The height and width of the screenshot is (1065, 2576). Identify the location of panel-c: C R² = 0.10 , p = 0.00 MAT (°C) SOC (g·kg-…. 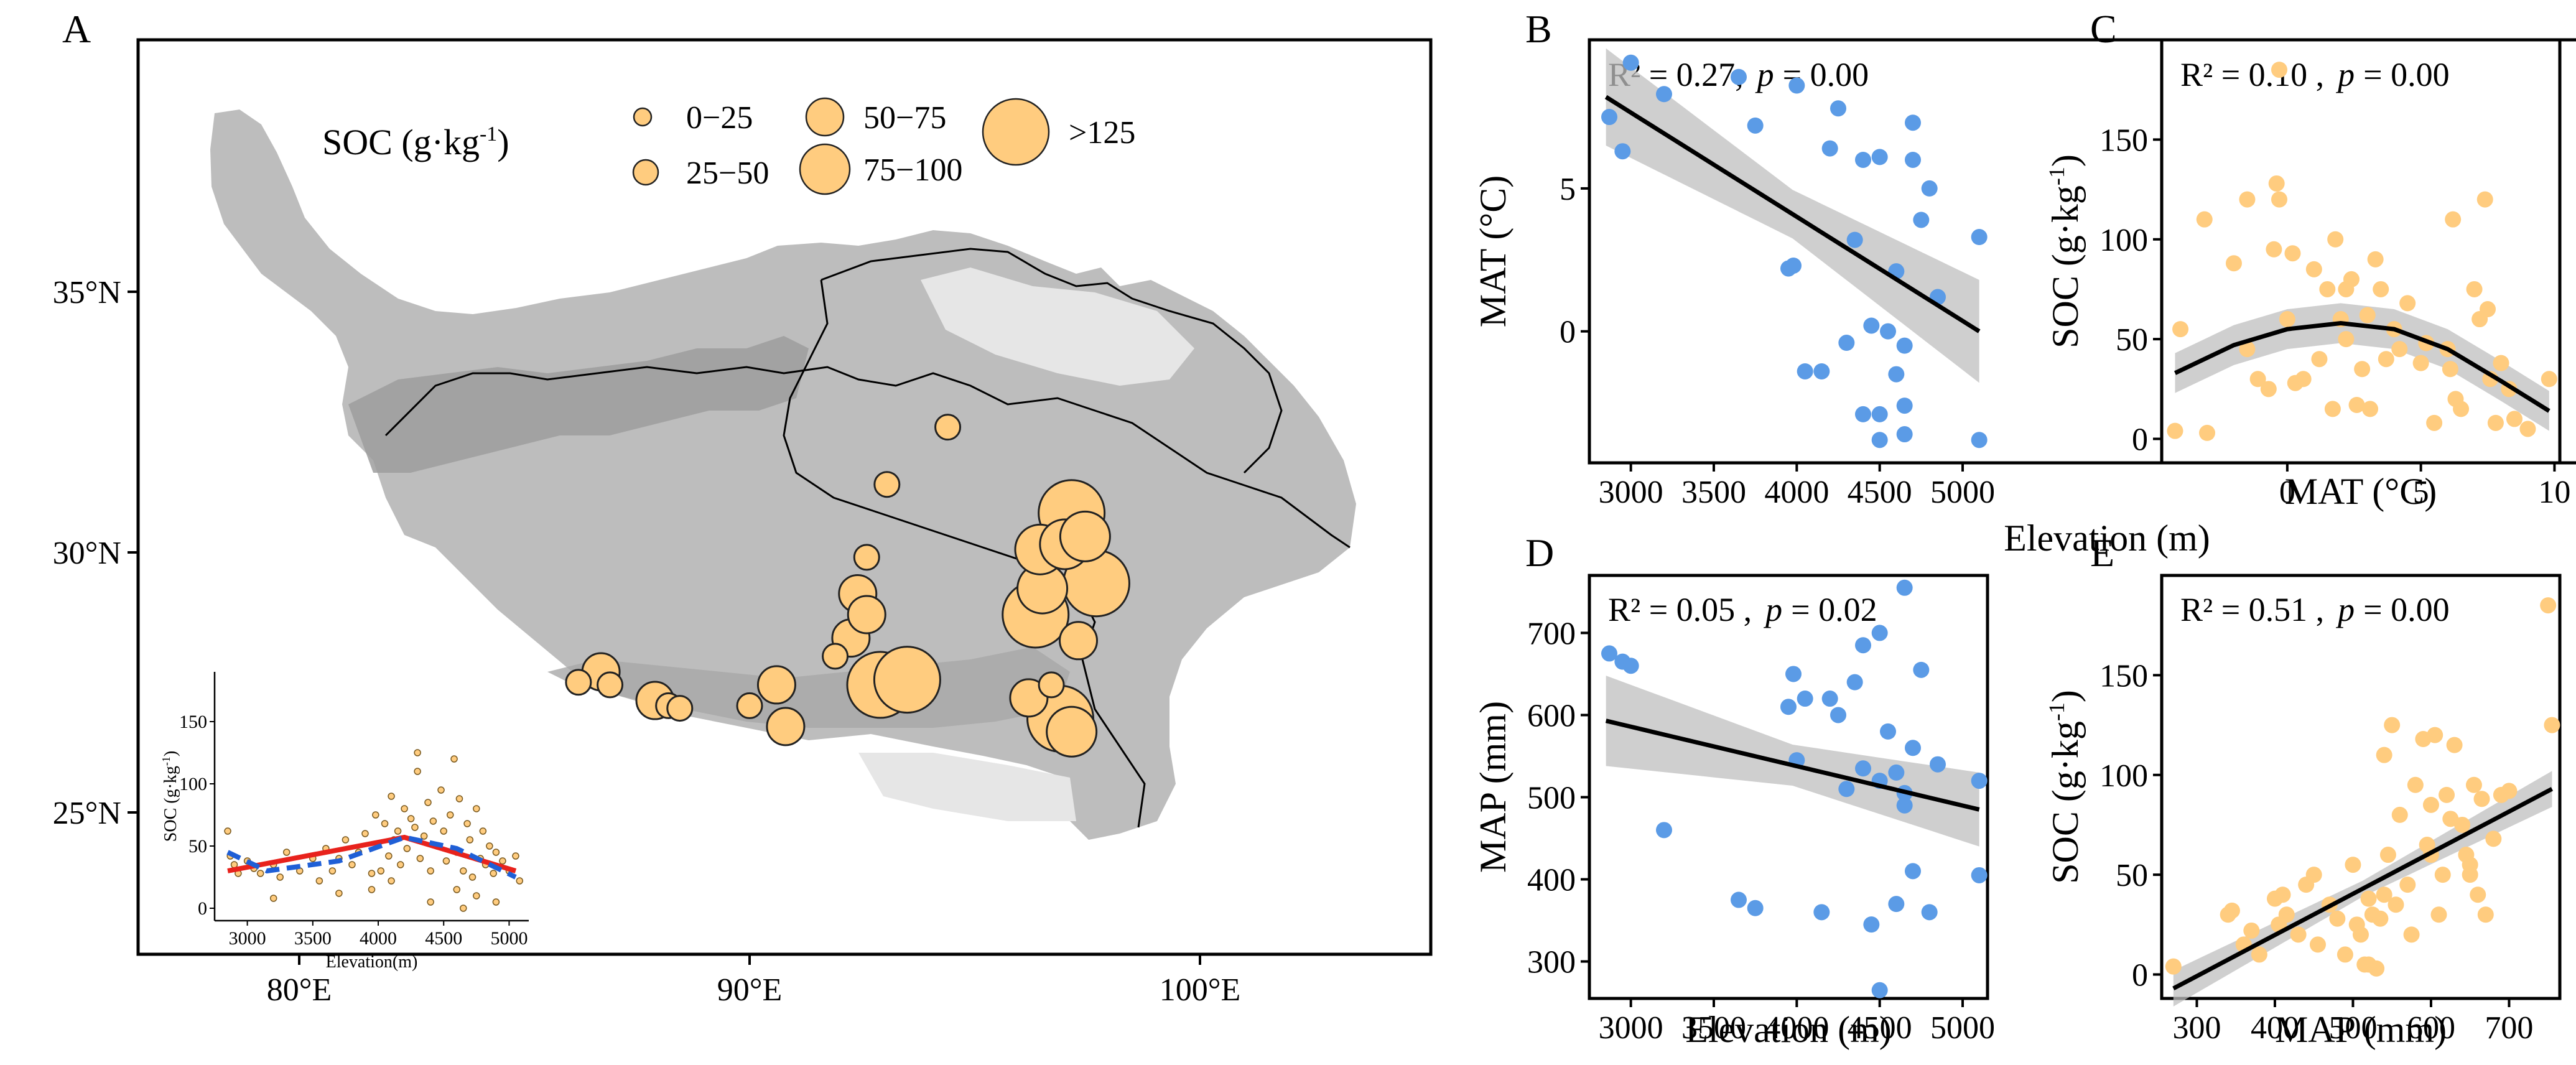
(2307, 259).